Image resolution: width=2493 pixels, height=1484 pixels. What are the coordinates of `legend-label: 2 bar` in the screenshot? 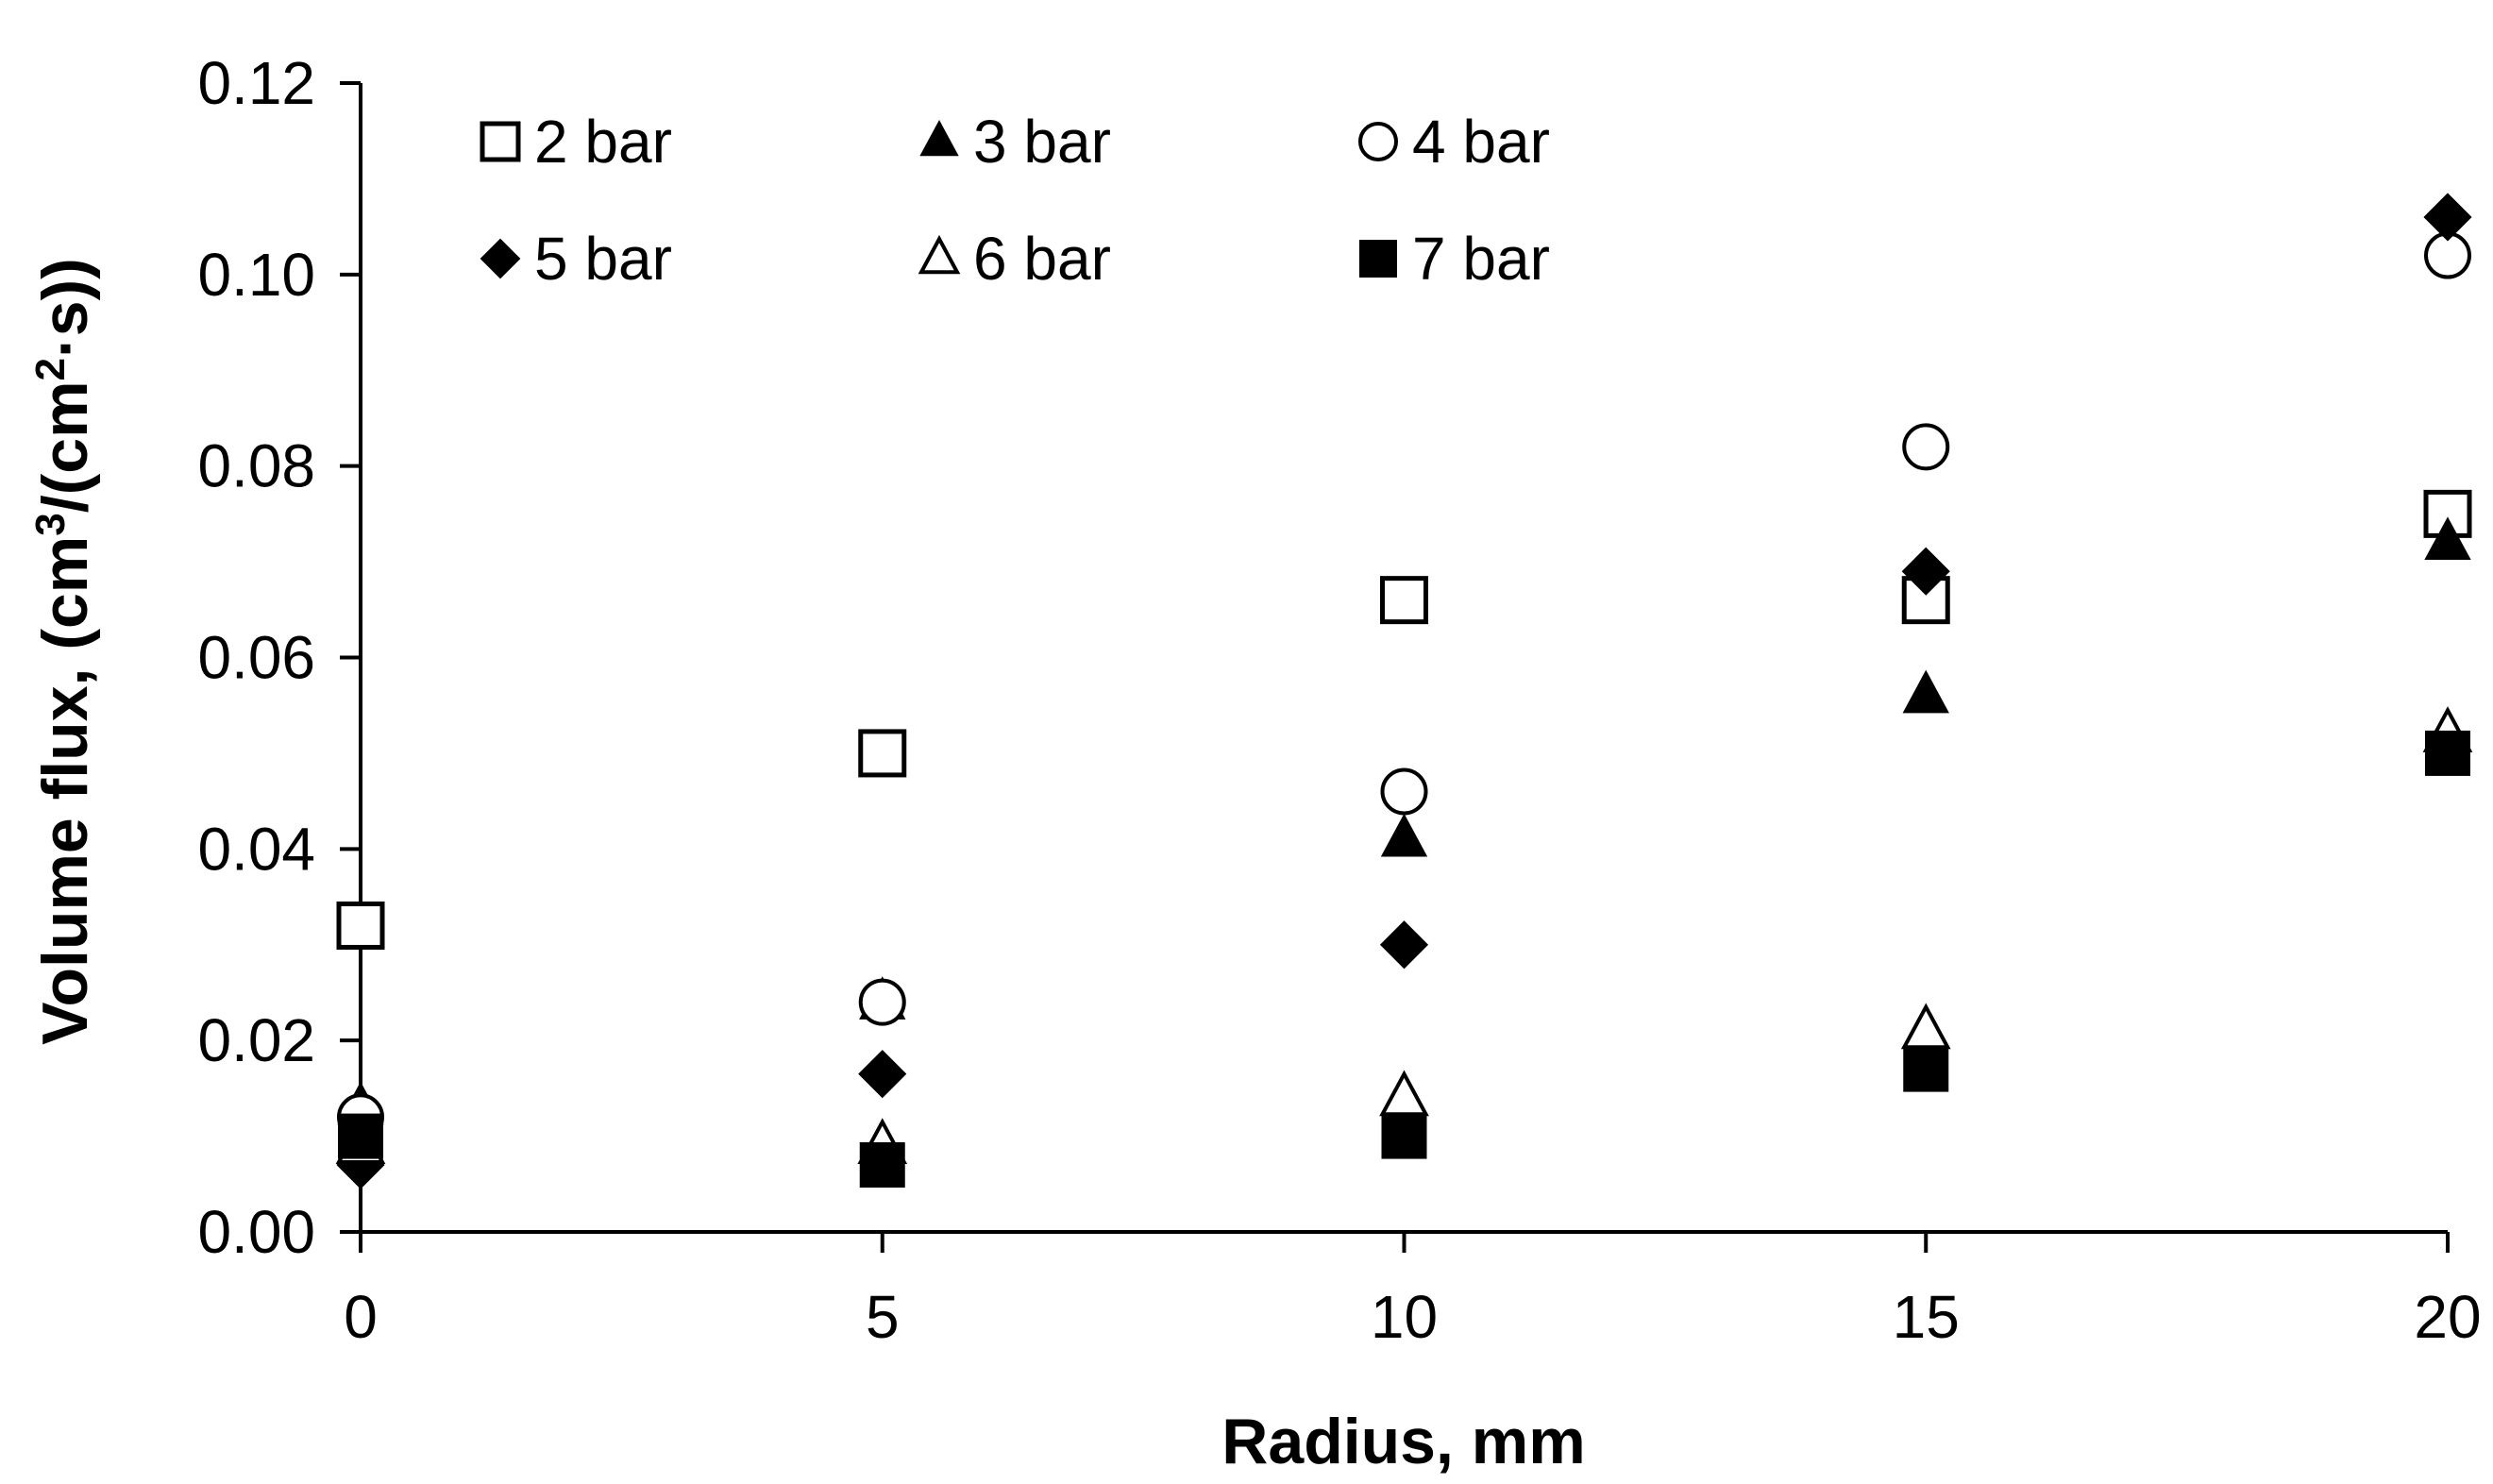 It's located at (603, 142).